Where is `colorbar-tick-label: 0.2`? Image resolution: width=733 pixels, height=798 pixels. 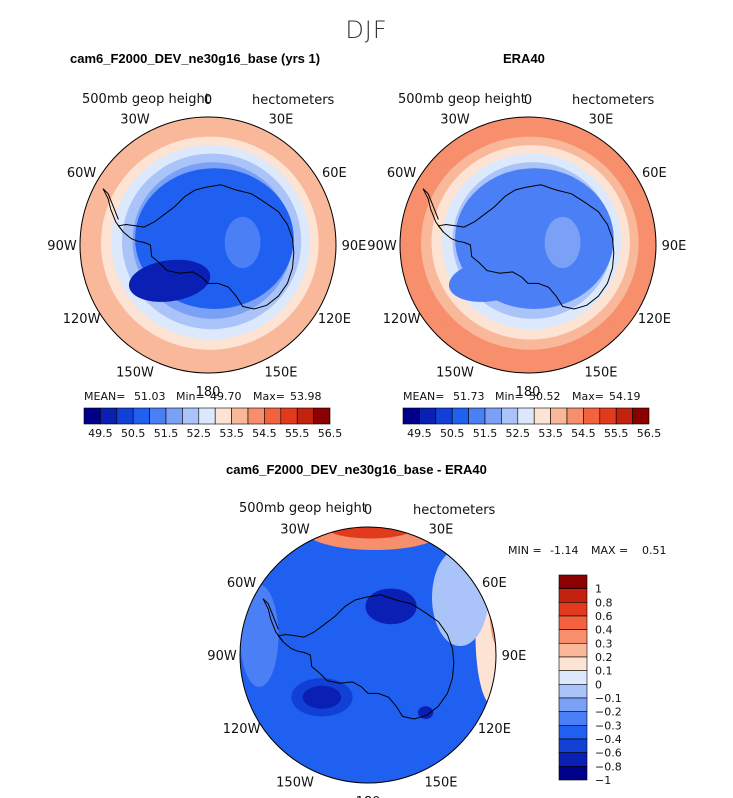
colorbar-tick-label: 0.2 is located at coordinates (604, 657).